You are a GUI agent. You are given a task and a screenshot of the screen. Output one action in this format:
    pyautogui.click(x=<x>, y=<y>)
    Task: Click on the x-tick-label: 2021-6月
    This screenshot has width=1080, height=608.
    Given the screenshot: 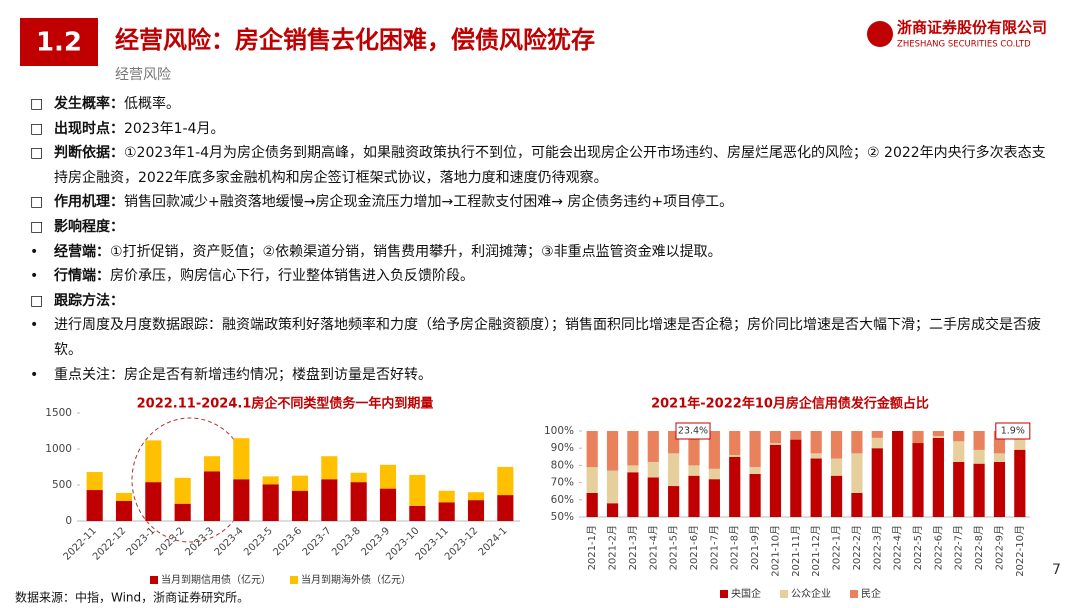 What is the action you would take?
    pyautogui.click(x=694, y=547)
    